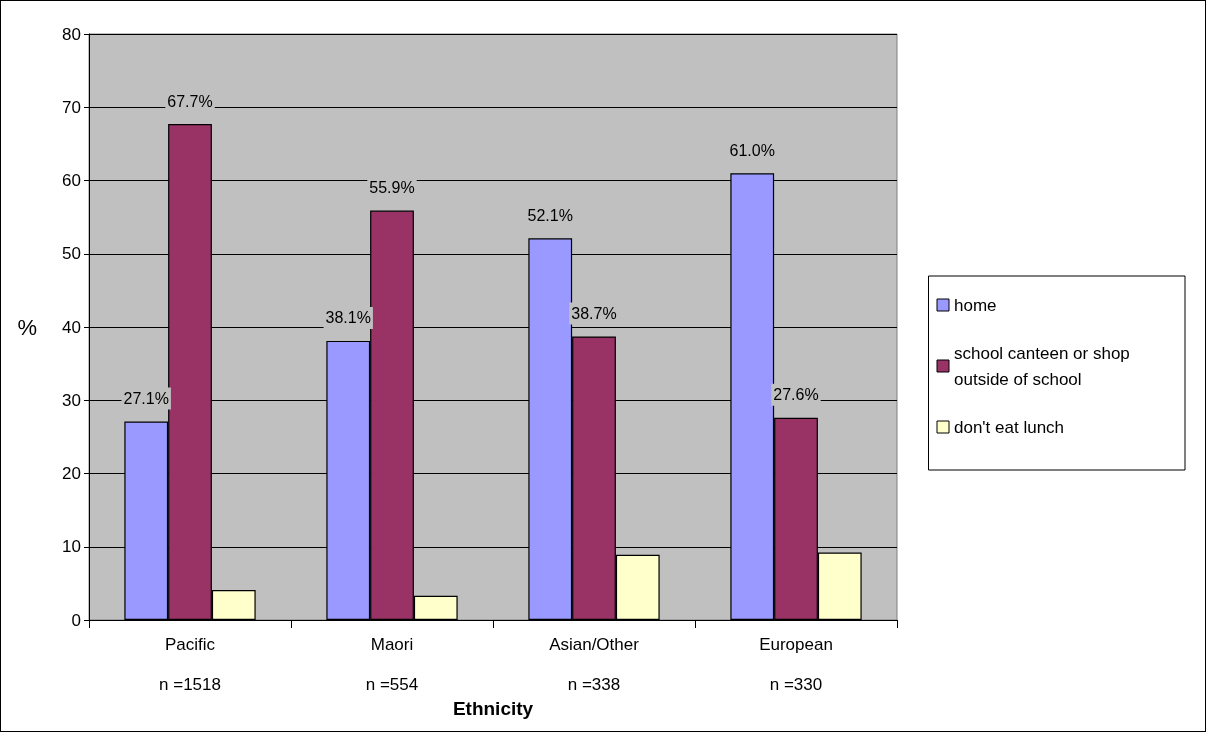 Image resolution: width=1206 pixels, height=732 pixels. Describe the element at coordinates (594, 664) in the screenshot. I see `category-label: Asian/Other n =338` at that location.